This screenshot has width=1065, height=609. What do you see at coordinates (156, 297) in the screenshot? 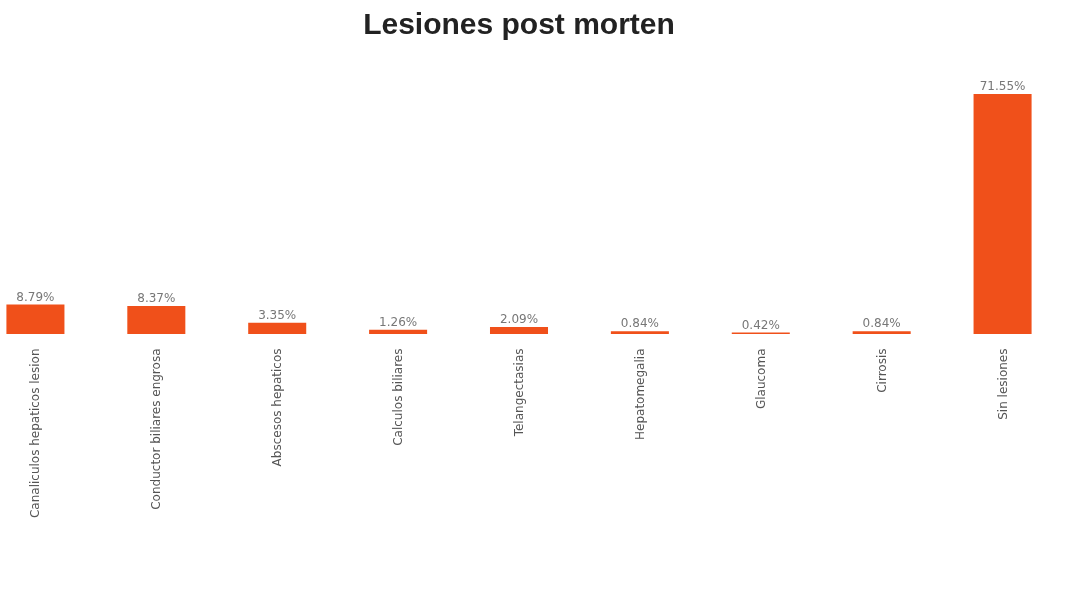
I see `data-label: 8.37%` at bounding box center [156, 297].